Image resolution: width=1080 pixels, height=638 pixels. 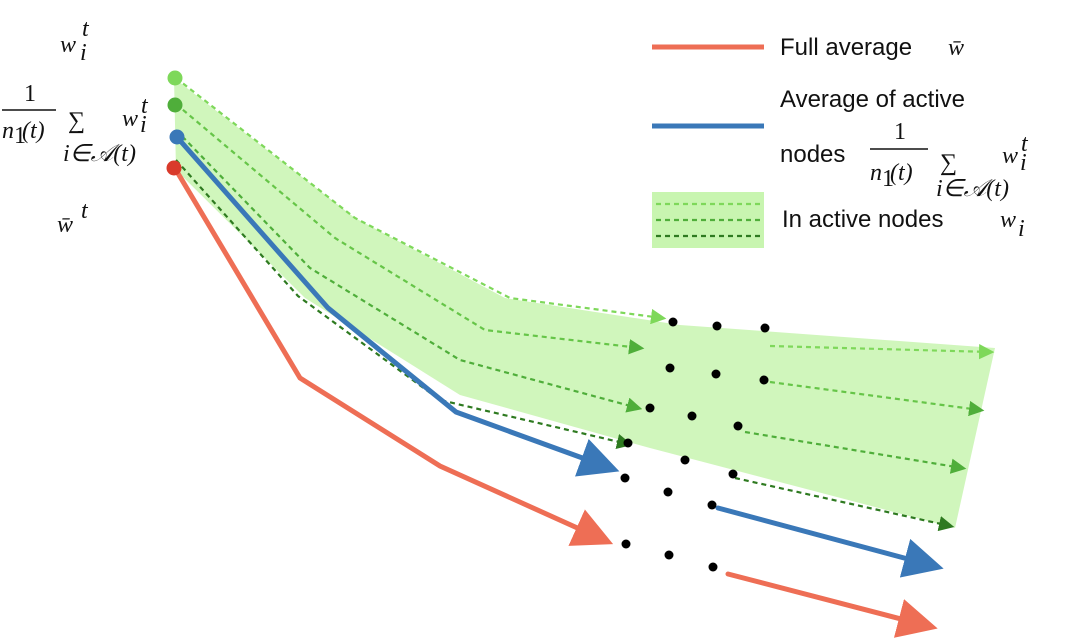 I want to click on svg-text: nodes, so click(x=812, y=154).